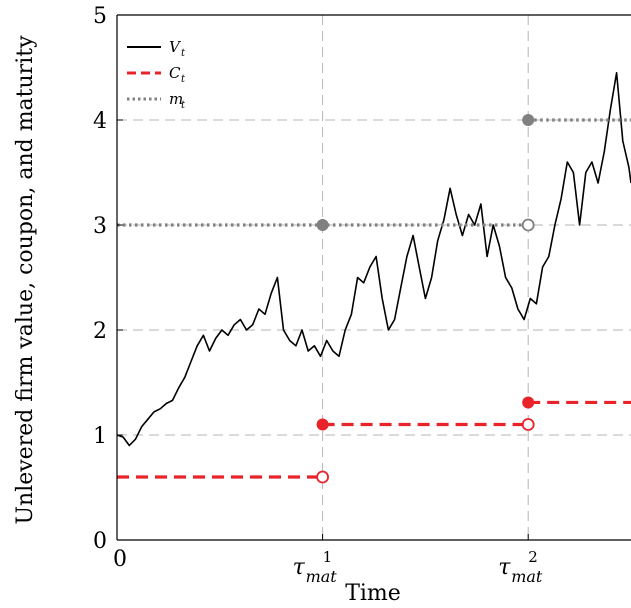 This screenshot has width=631, height=608. Describe the element at coordinates (120, 559) in the screenshot. I see `x-tick-label: 0` at that location.